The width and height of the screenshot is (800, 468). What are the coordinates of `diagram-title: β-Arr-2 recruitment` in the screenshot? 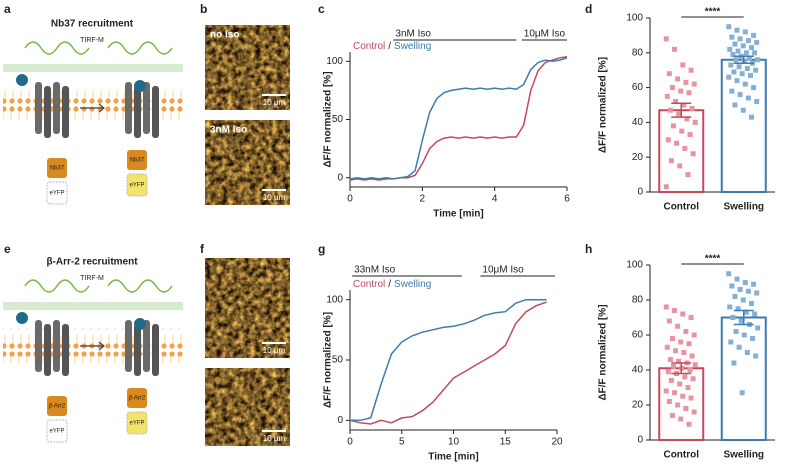 It's located at (92, 262).